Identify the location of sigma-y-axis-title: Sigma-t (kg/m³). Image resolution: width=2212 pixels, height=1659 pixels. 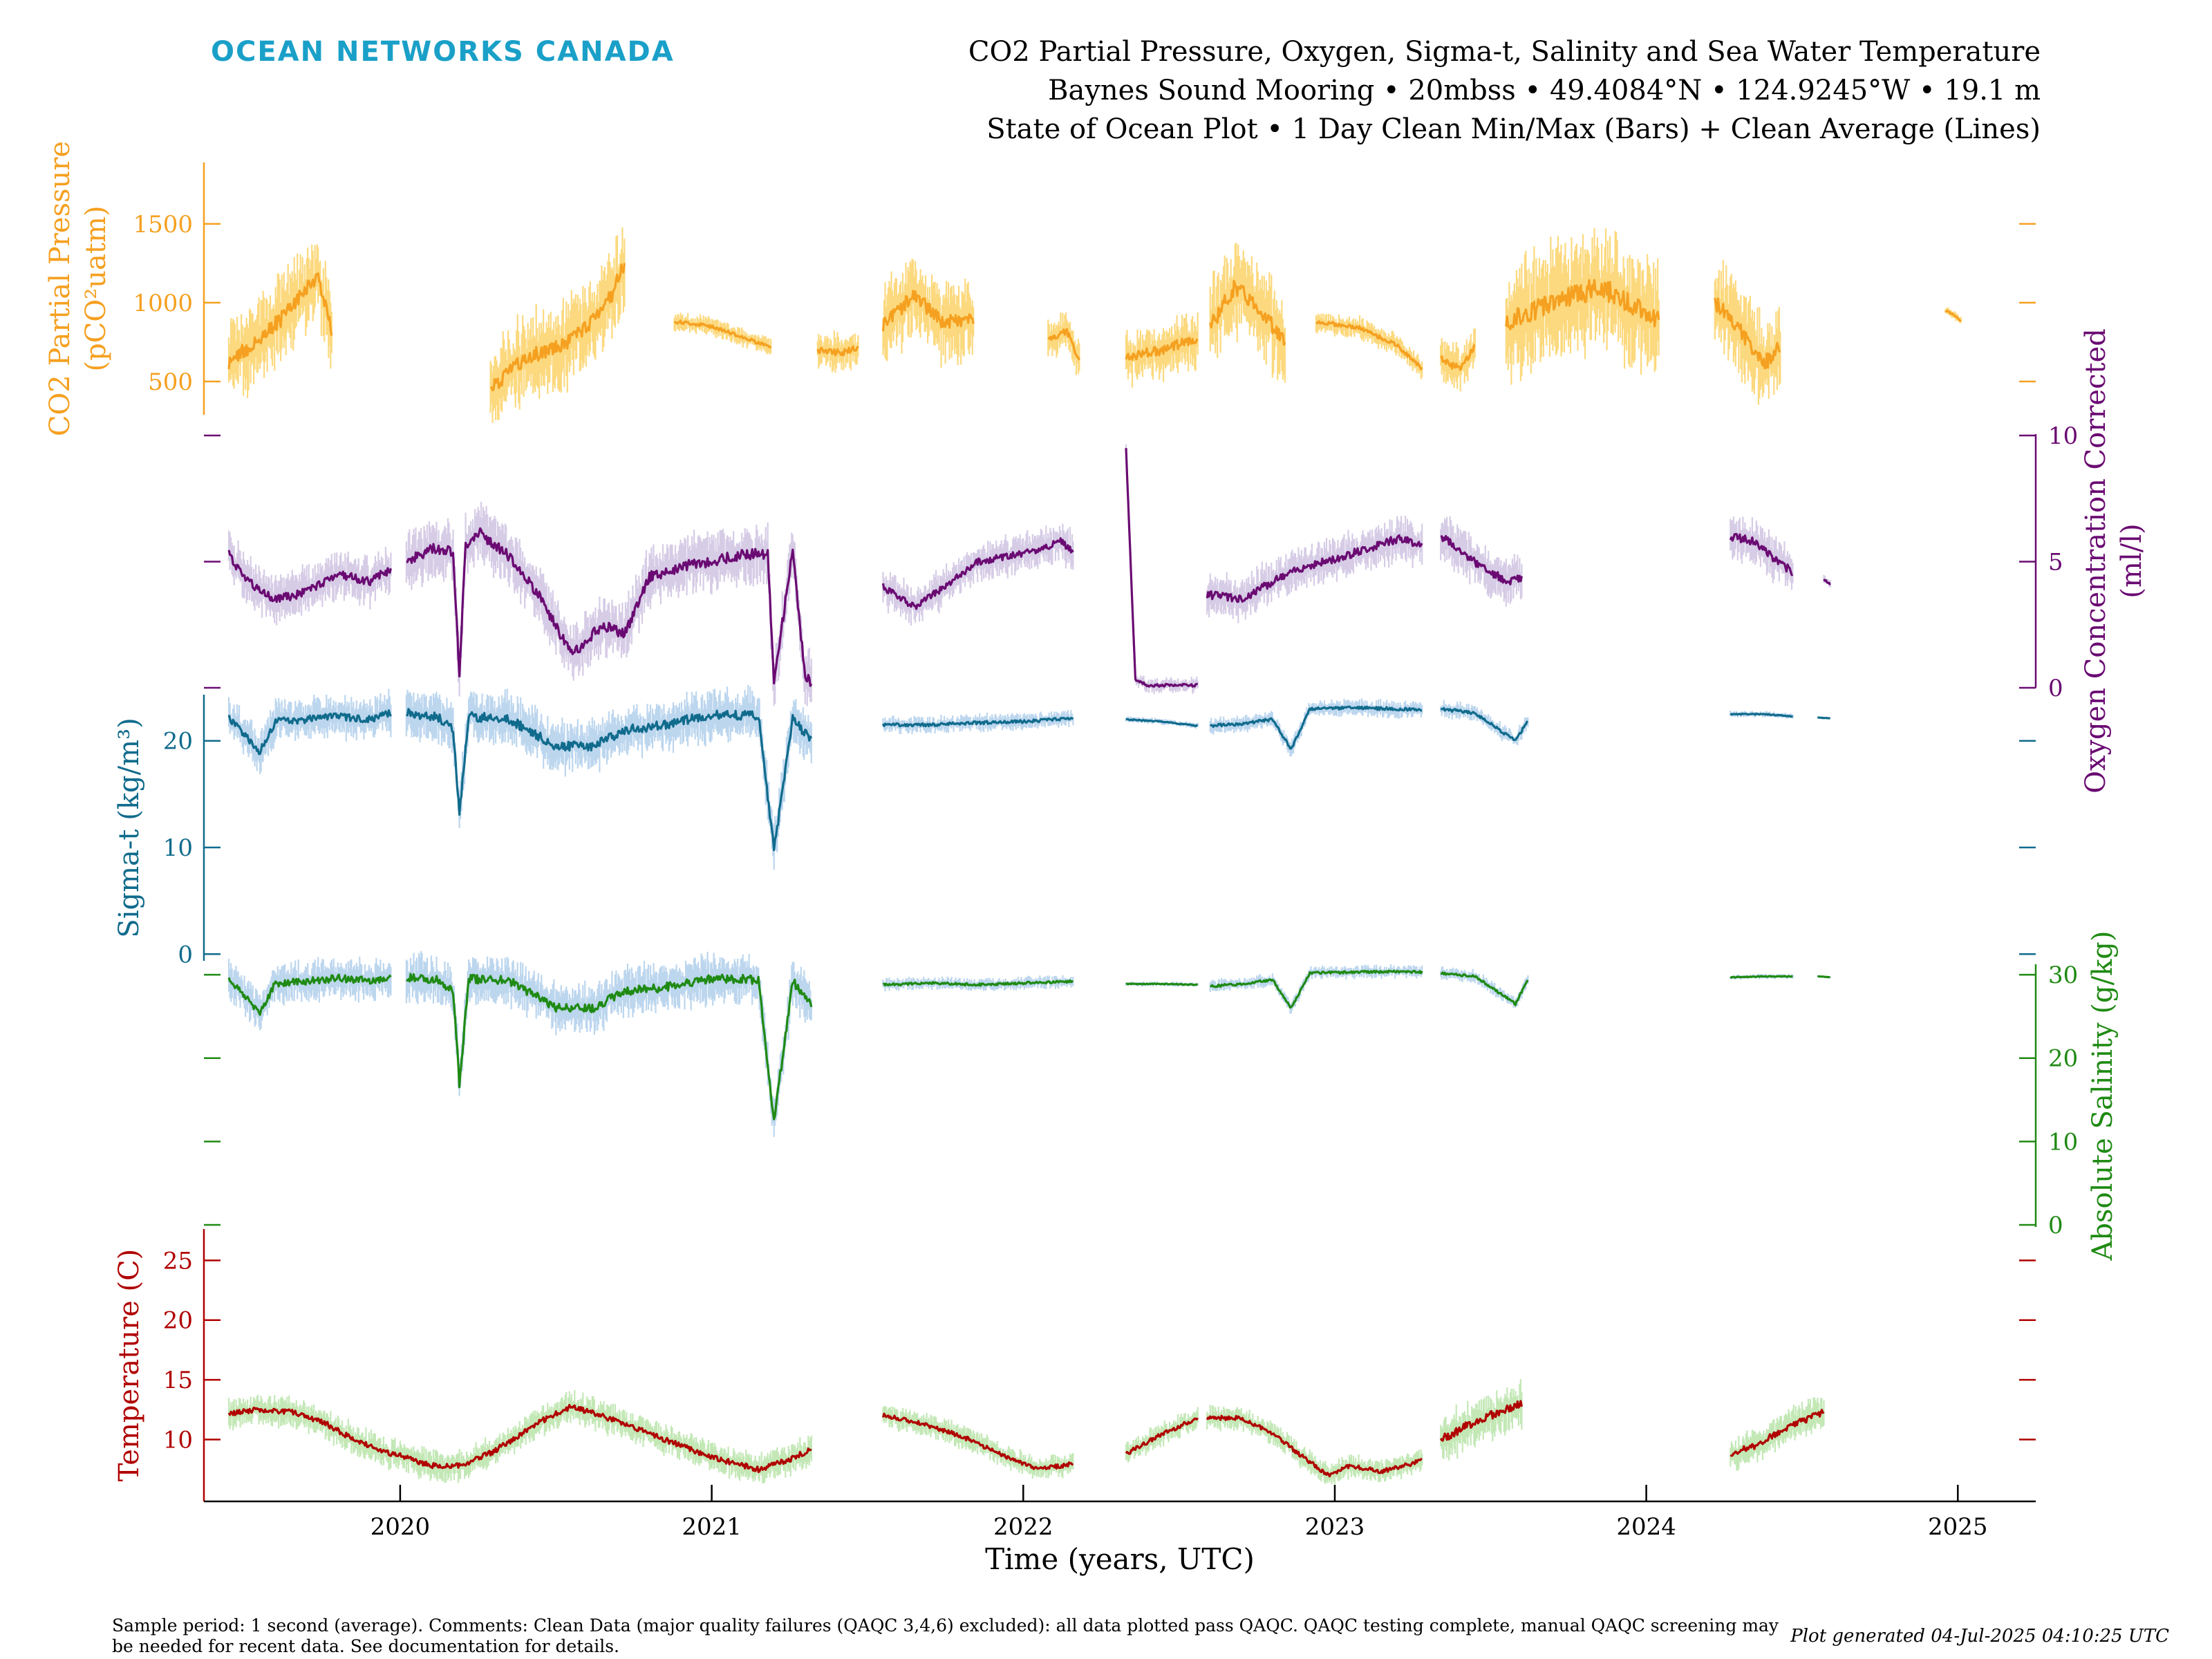
(129, 828).